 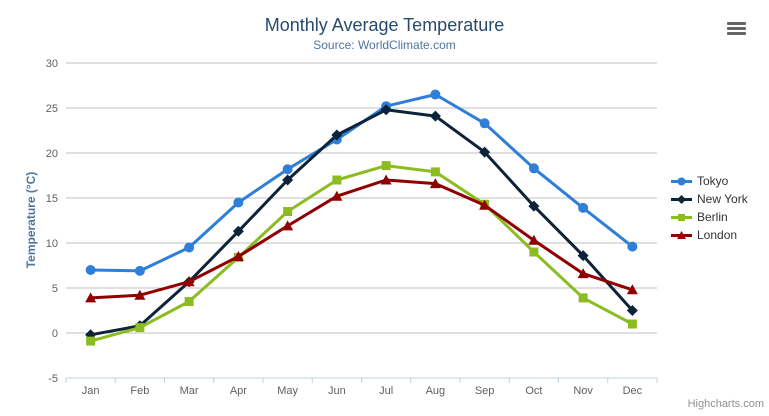 I want to click on legend-item-tokyo: Tokyo, so click(x=709, y=181).